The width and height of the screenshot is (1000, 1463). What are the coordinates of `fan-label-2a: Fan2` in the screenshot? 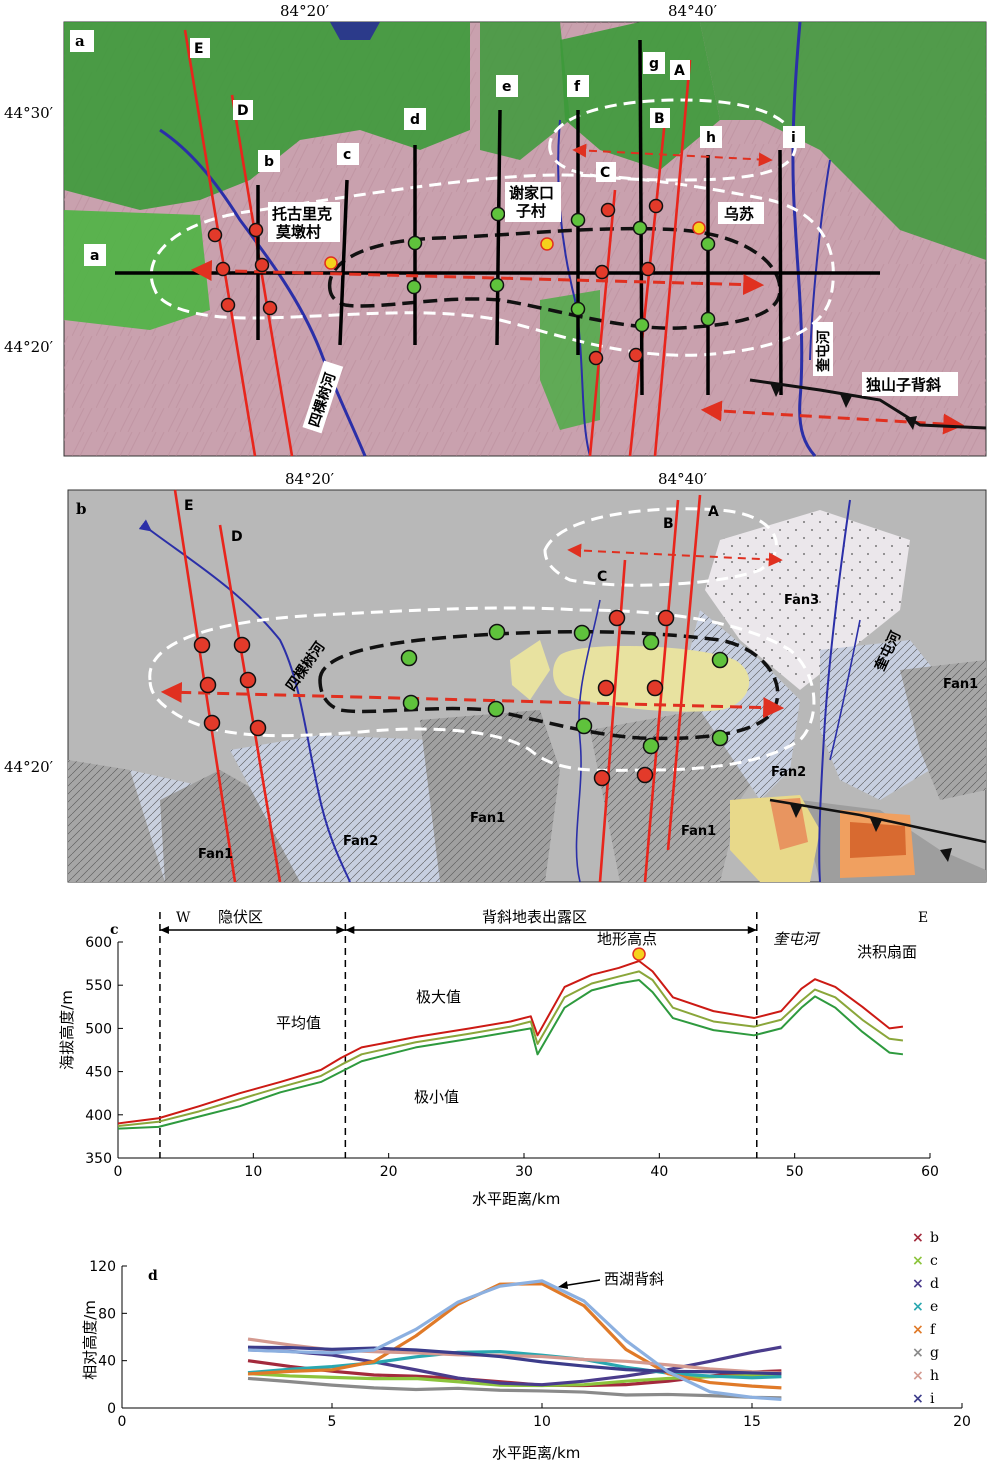 It's located at (360, 841).